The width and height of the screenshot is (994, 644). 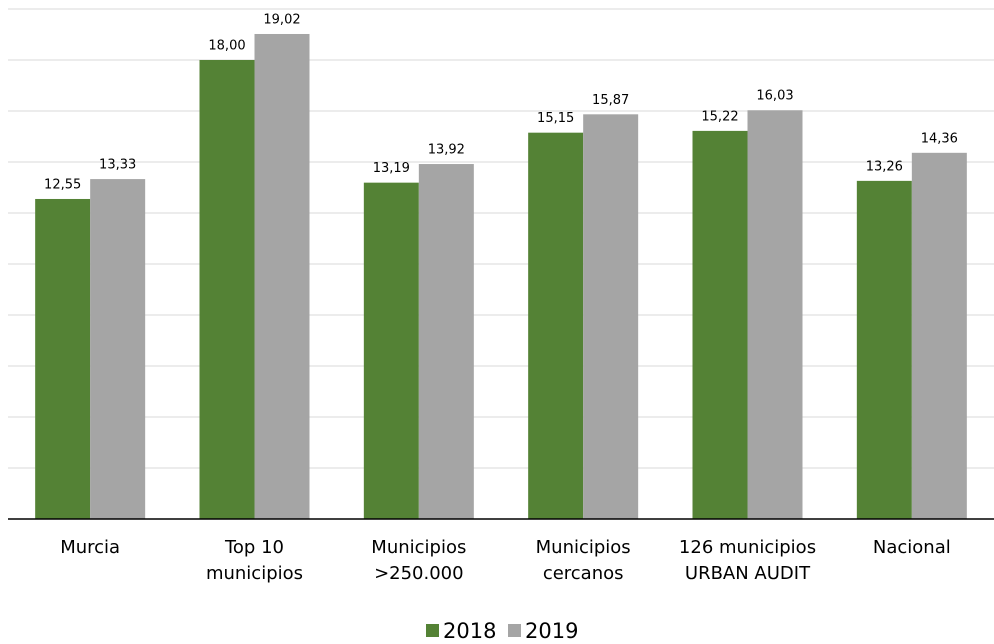 I want to click on legend-label: 2019, so click(x=551, y=631).